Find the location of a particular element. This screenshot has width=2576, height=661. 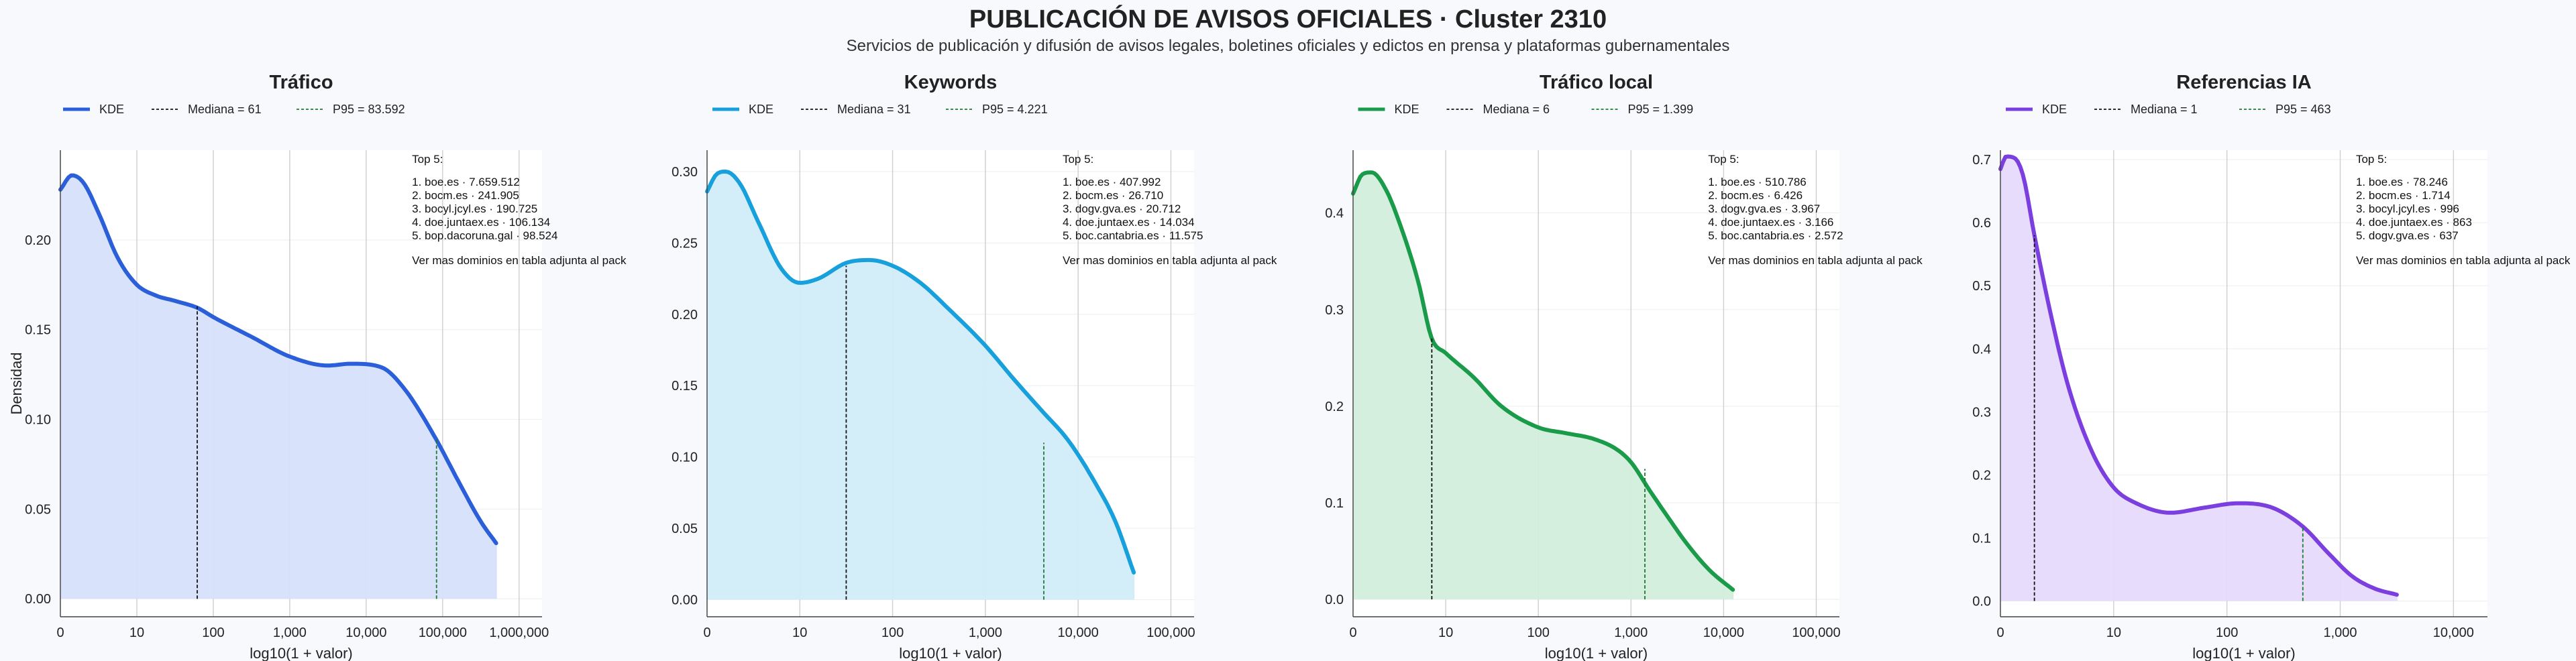

top5-item: 5. dogv.gva.es · 637 is located at coordinates (2407, 236).